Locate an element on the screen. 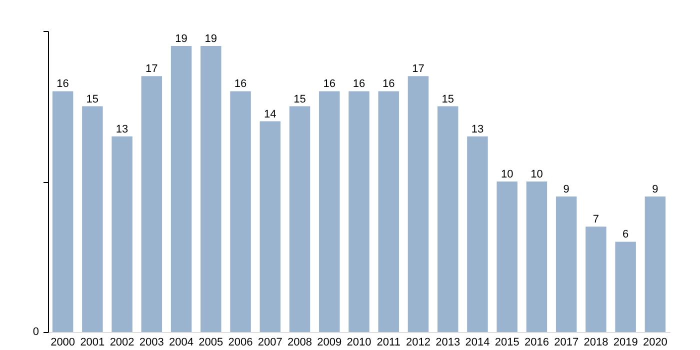 Image resolution: width=700 pixels, height=350 pixels. data-label: 14 is located at coordinates (270, 114).